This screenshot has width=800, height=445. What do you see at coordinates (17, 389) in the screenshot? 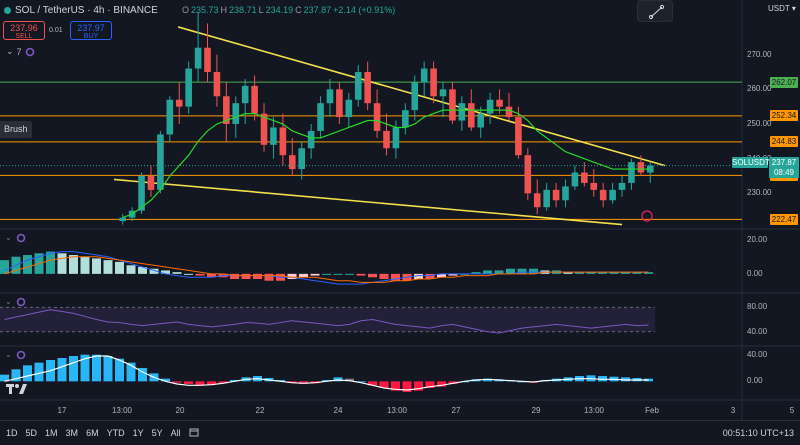
I see `tradingview-logo-icon` at bounding box center [17, 389].